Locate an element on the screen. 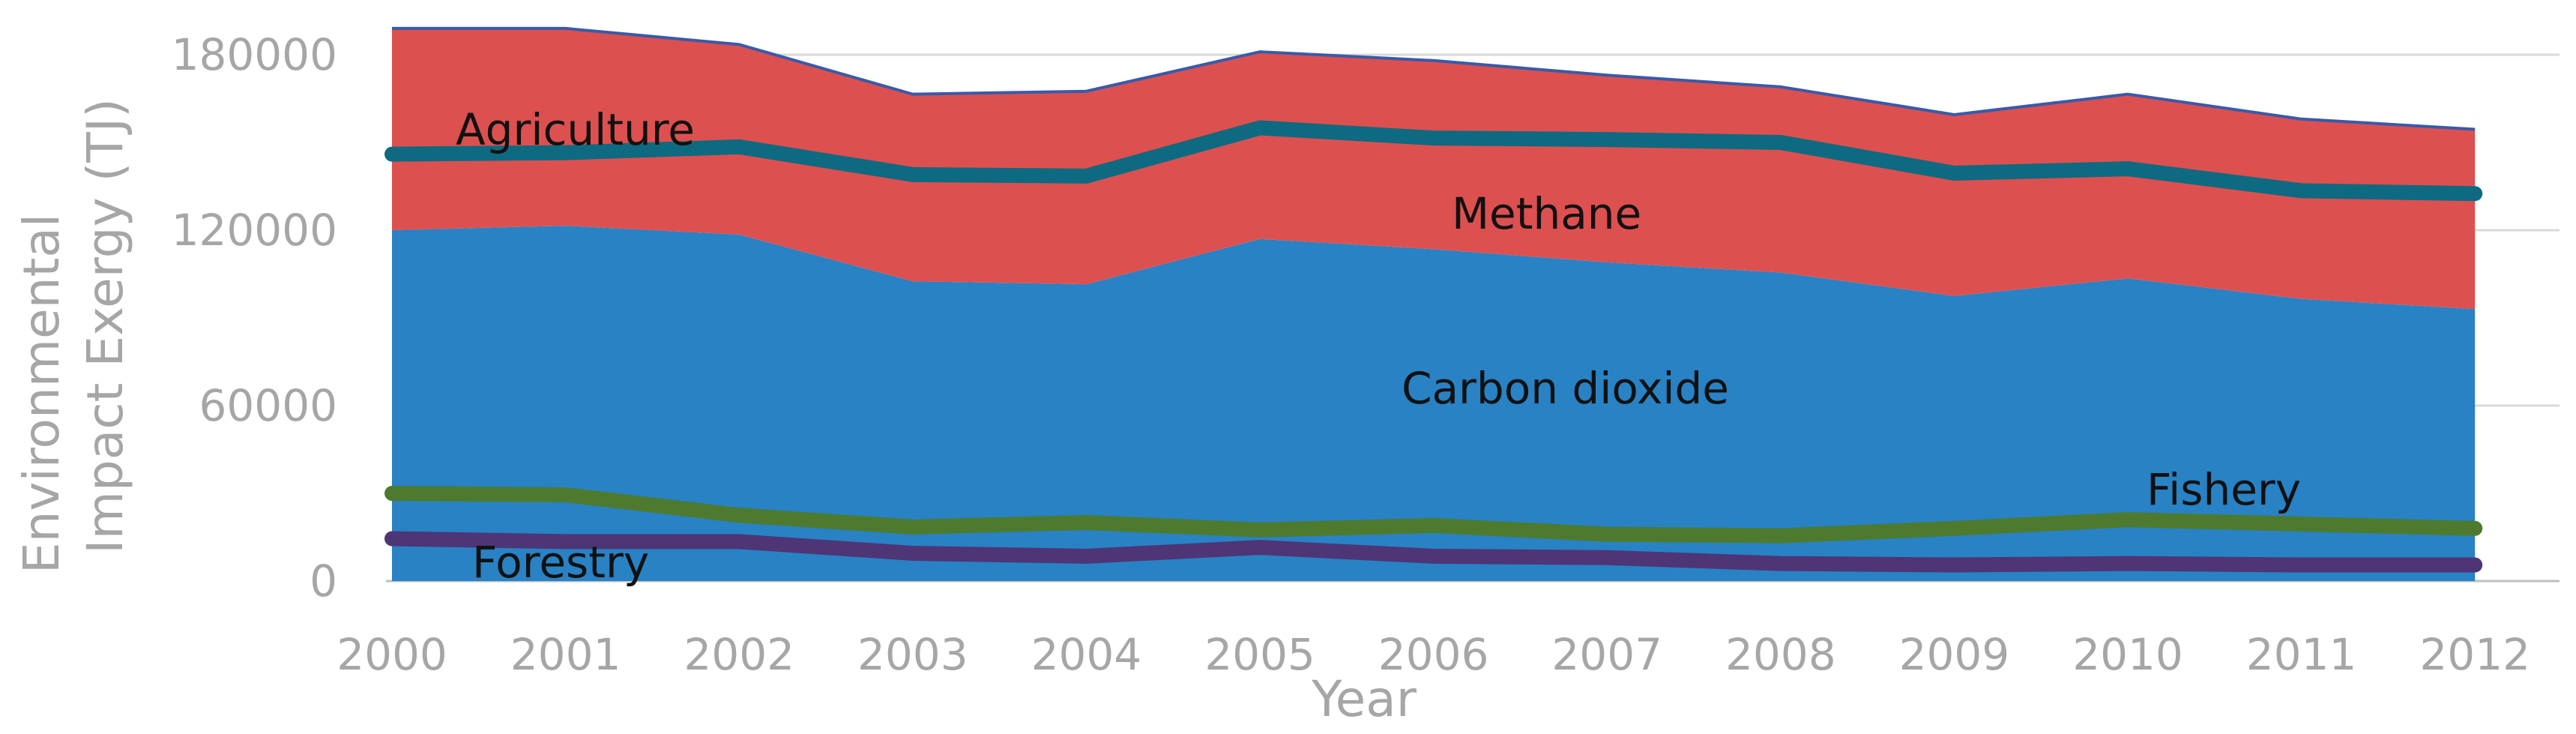 The width and height of the screenshot is (2576, 734). x-tick-label: 2007 is located at coordinates (1607, 654).